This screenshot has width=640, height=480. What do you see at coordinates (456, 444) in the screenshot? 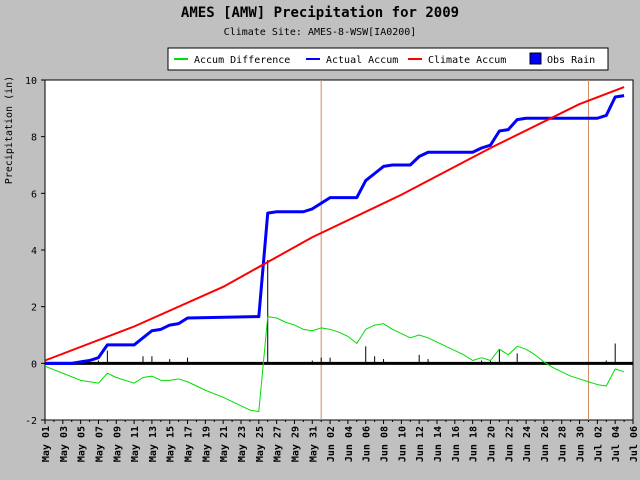
I see `x-tick-label: Jun 16` at bounding box center [456, 444].